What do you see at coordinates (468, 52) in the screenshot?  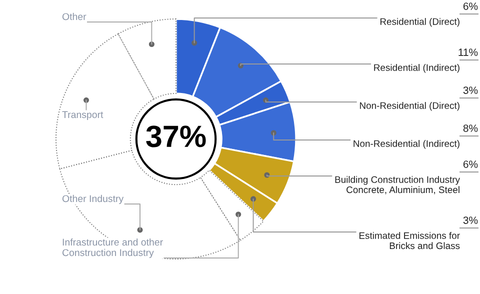 I see `data-label: 11%` at bounding box center [468, 52].